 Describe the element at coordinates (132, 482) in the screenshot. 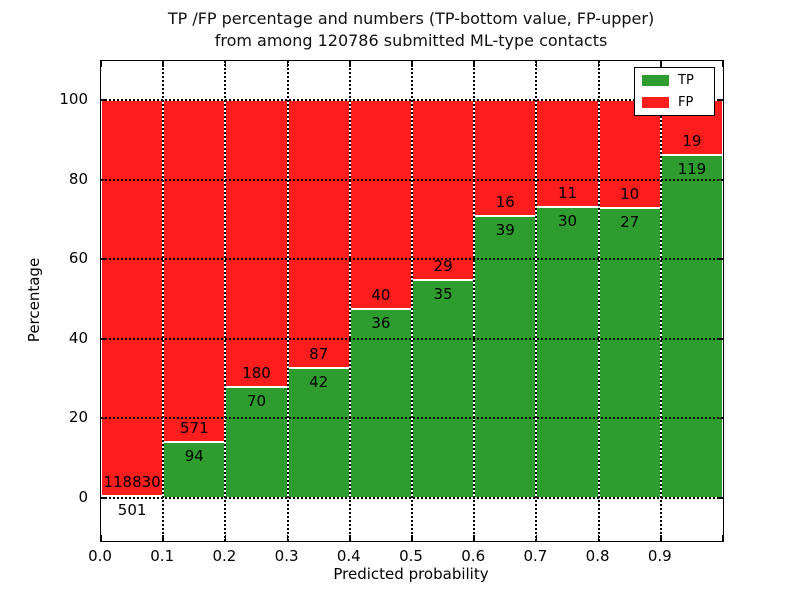

I see `fp-count-label: 118830` at that location.